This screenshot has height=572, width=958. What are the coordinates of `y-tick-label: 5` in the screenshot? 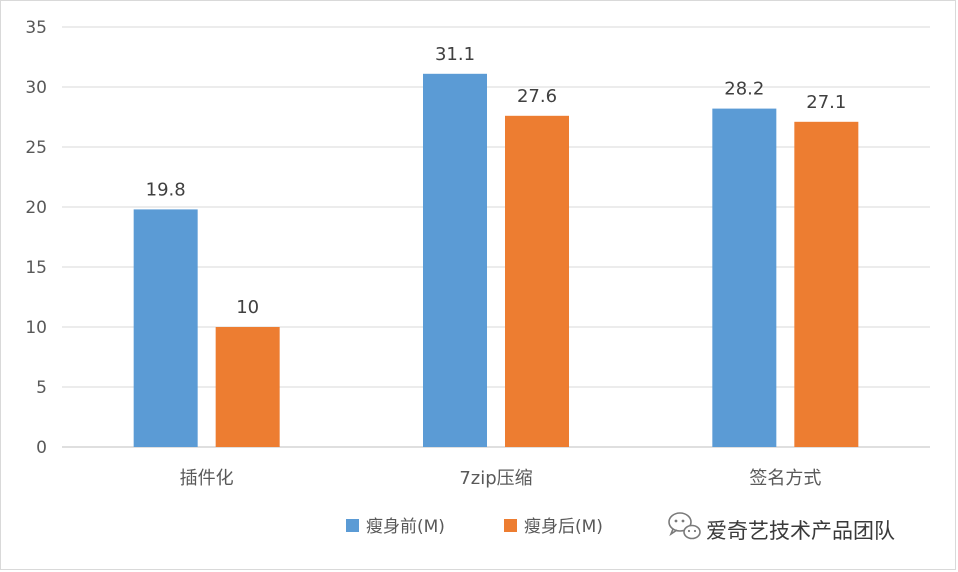 It's located at (41, 388).